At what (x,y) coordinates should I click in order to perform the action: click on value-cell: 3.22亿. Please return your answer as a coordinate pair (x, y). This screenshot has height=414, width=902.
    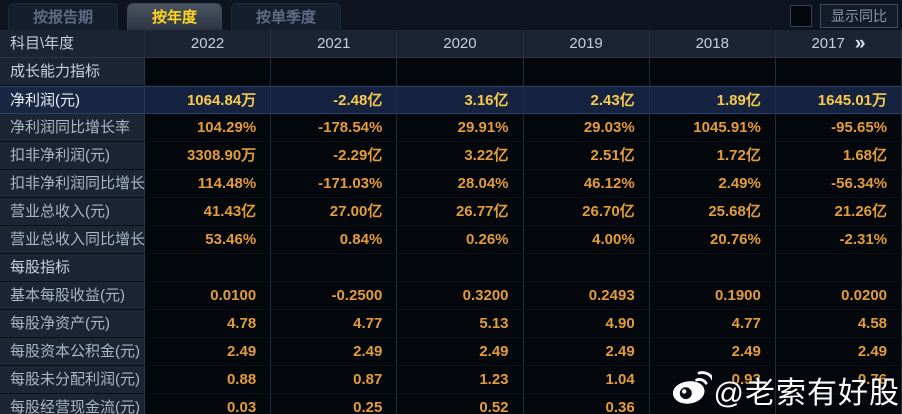
    Looking at the image, I should click on (460, 156).